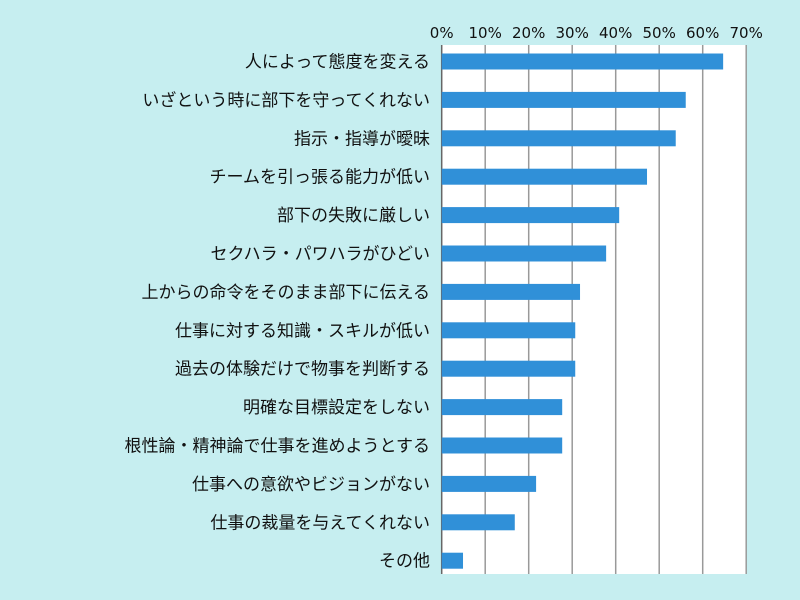  Describe the element at coordinates (302, 331) in the screenshot. I see `category-label: 仕事に対する知識・スキルが低い` at that location.